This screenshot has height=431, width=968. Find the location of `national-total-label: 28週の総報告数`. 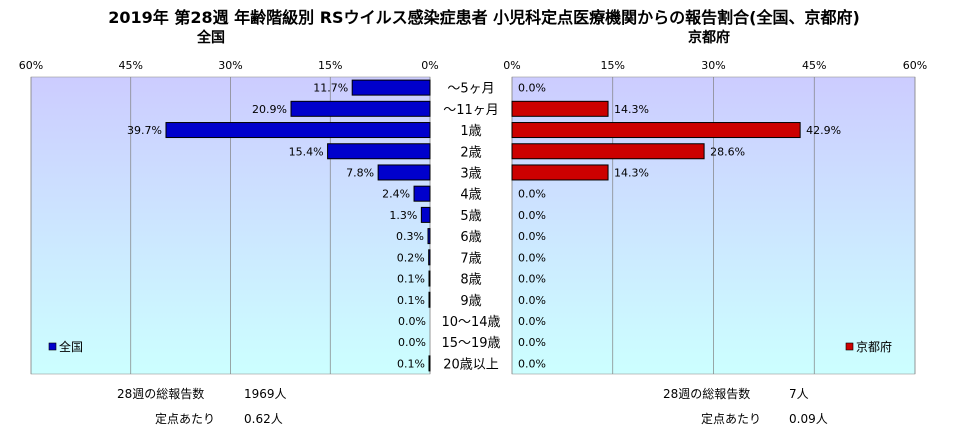

national-total-label: 28週の総報告数 is located at coordinates (161, 394).